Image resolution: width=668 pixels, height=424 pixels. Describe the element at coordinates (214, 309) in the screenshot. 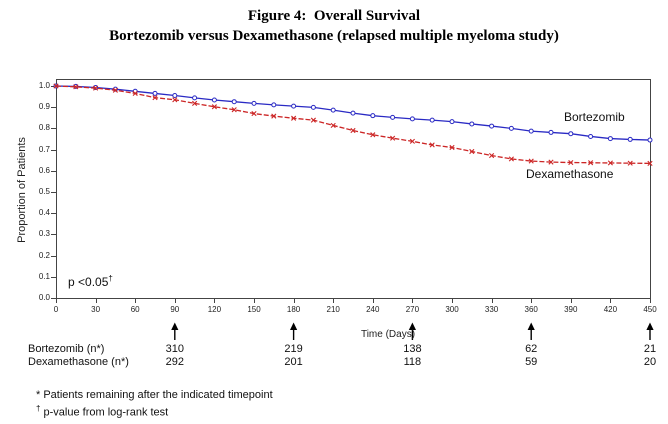

I see `x-tick-label: 120` at that location.